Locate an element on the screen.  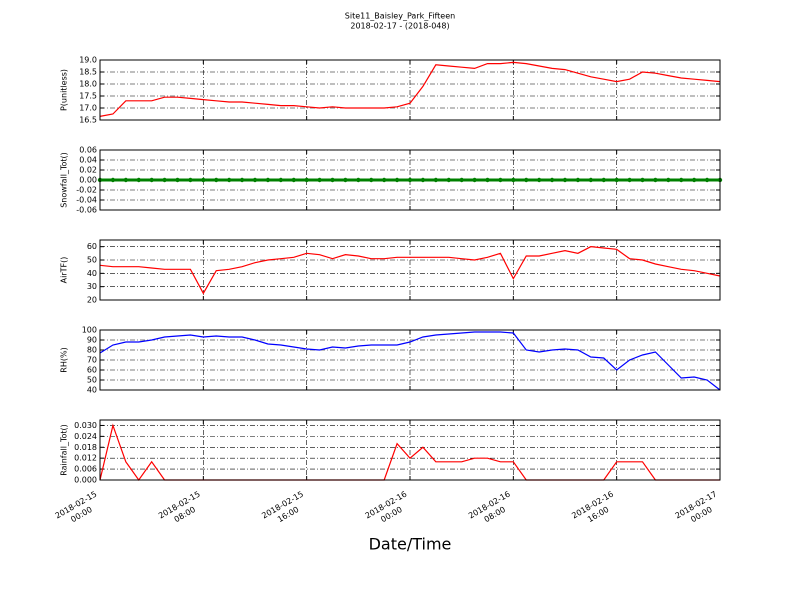
y-tick-label: 70 is located at coordinates (92, 360).